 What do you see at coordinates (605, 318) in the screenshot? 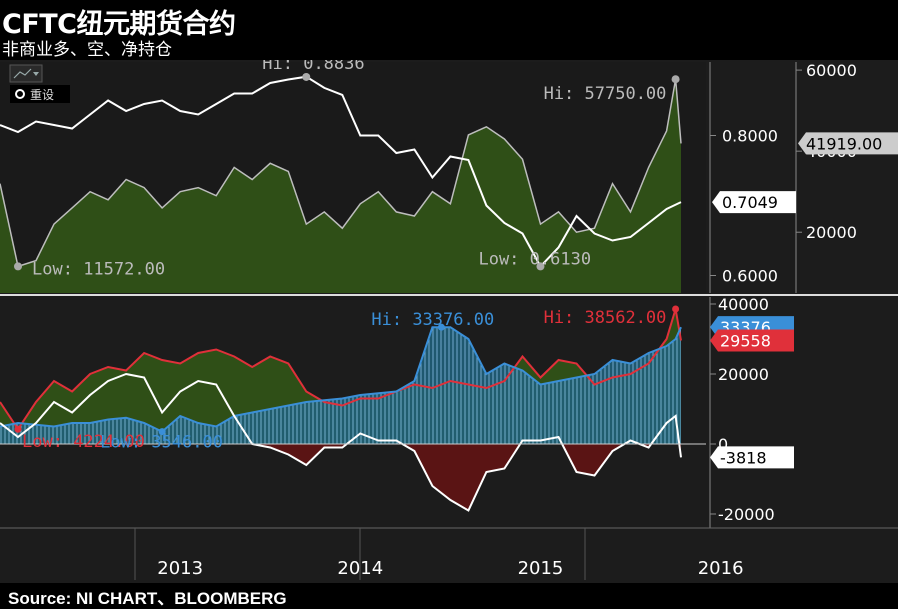
I see `lower-annotation-label: Hi: 38562.00` at bounding box center [605, 318].